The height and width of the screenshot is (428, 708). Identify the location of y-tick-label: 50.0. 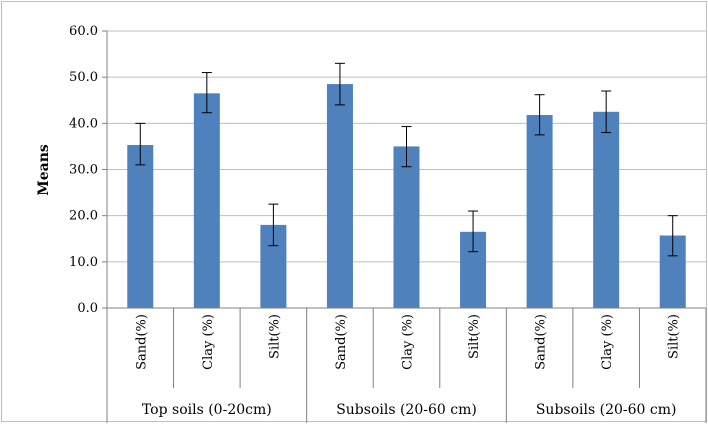
(83, 77).